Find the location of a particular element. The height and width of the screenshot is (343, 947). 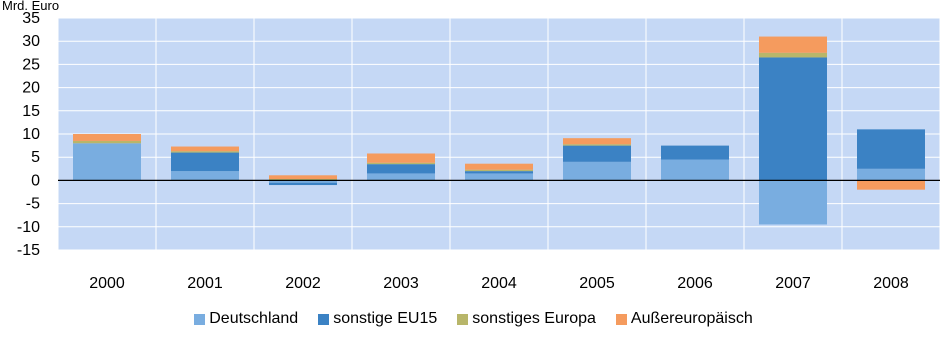

top-left-label: Mrd. Euro is located at coordinates (30, 6).